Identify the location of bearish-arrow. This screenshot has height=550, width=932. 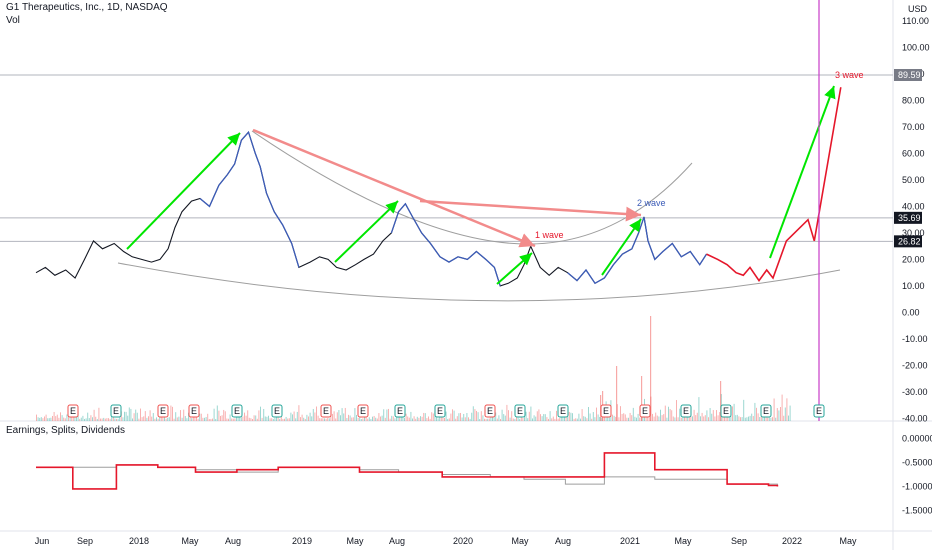
(530, 210).